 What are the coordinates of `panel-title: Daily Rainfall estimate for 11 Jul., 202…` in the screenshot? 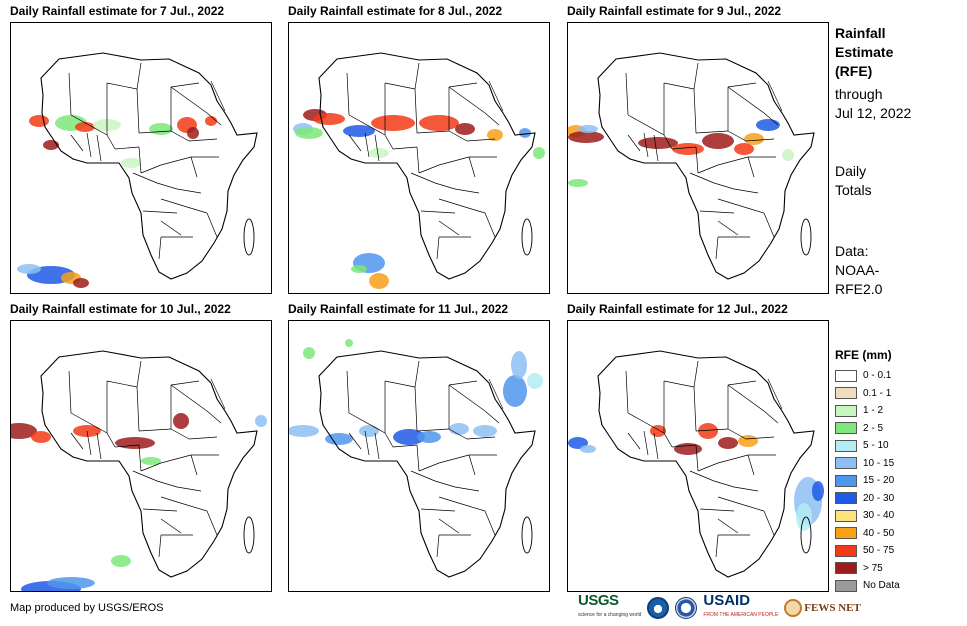 It's located at (398, 309).